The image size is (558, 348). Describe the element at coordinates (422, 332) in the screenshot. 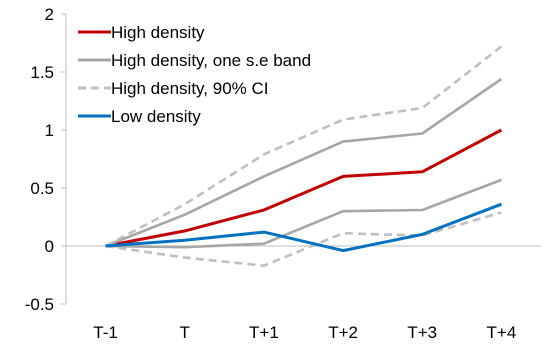

I see `x-tick-label: T+3` at that location.